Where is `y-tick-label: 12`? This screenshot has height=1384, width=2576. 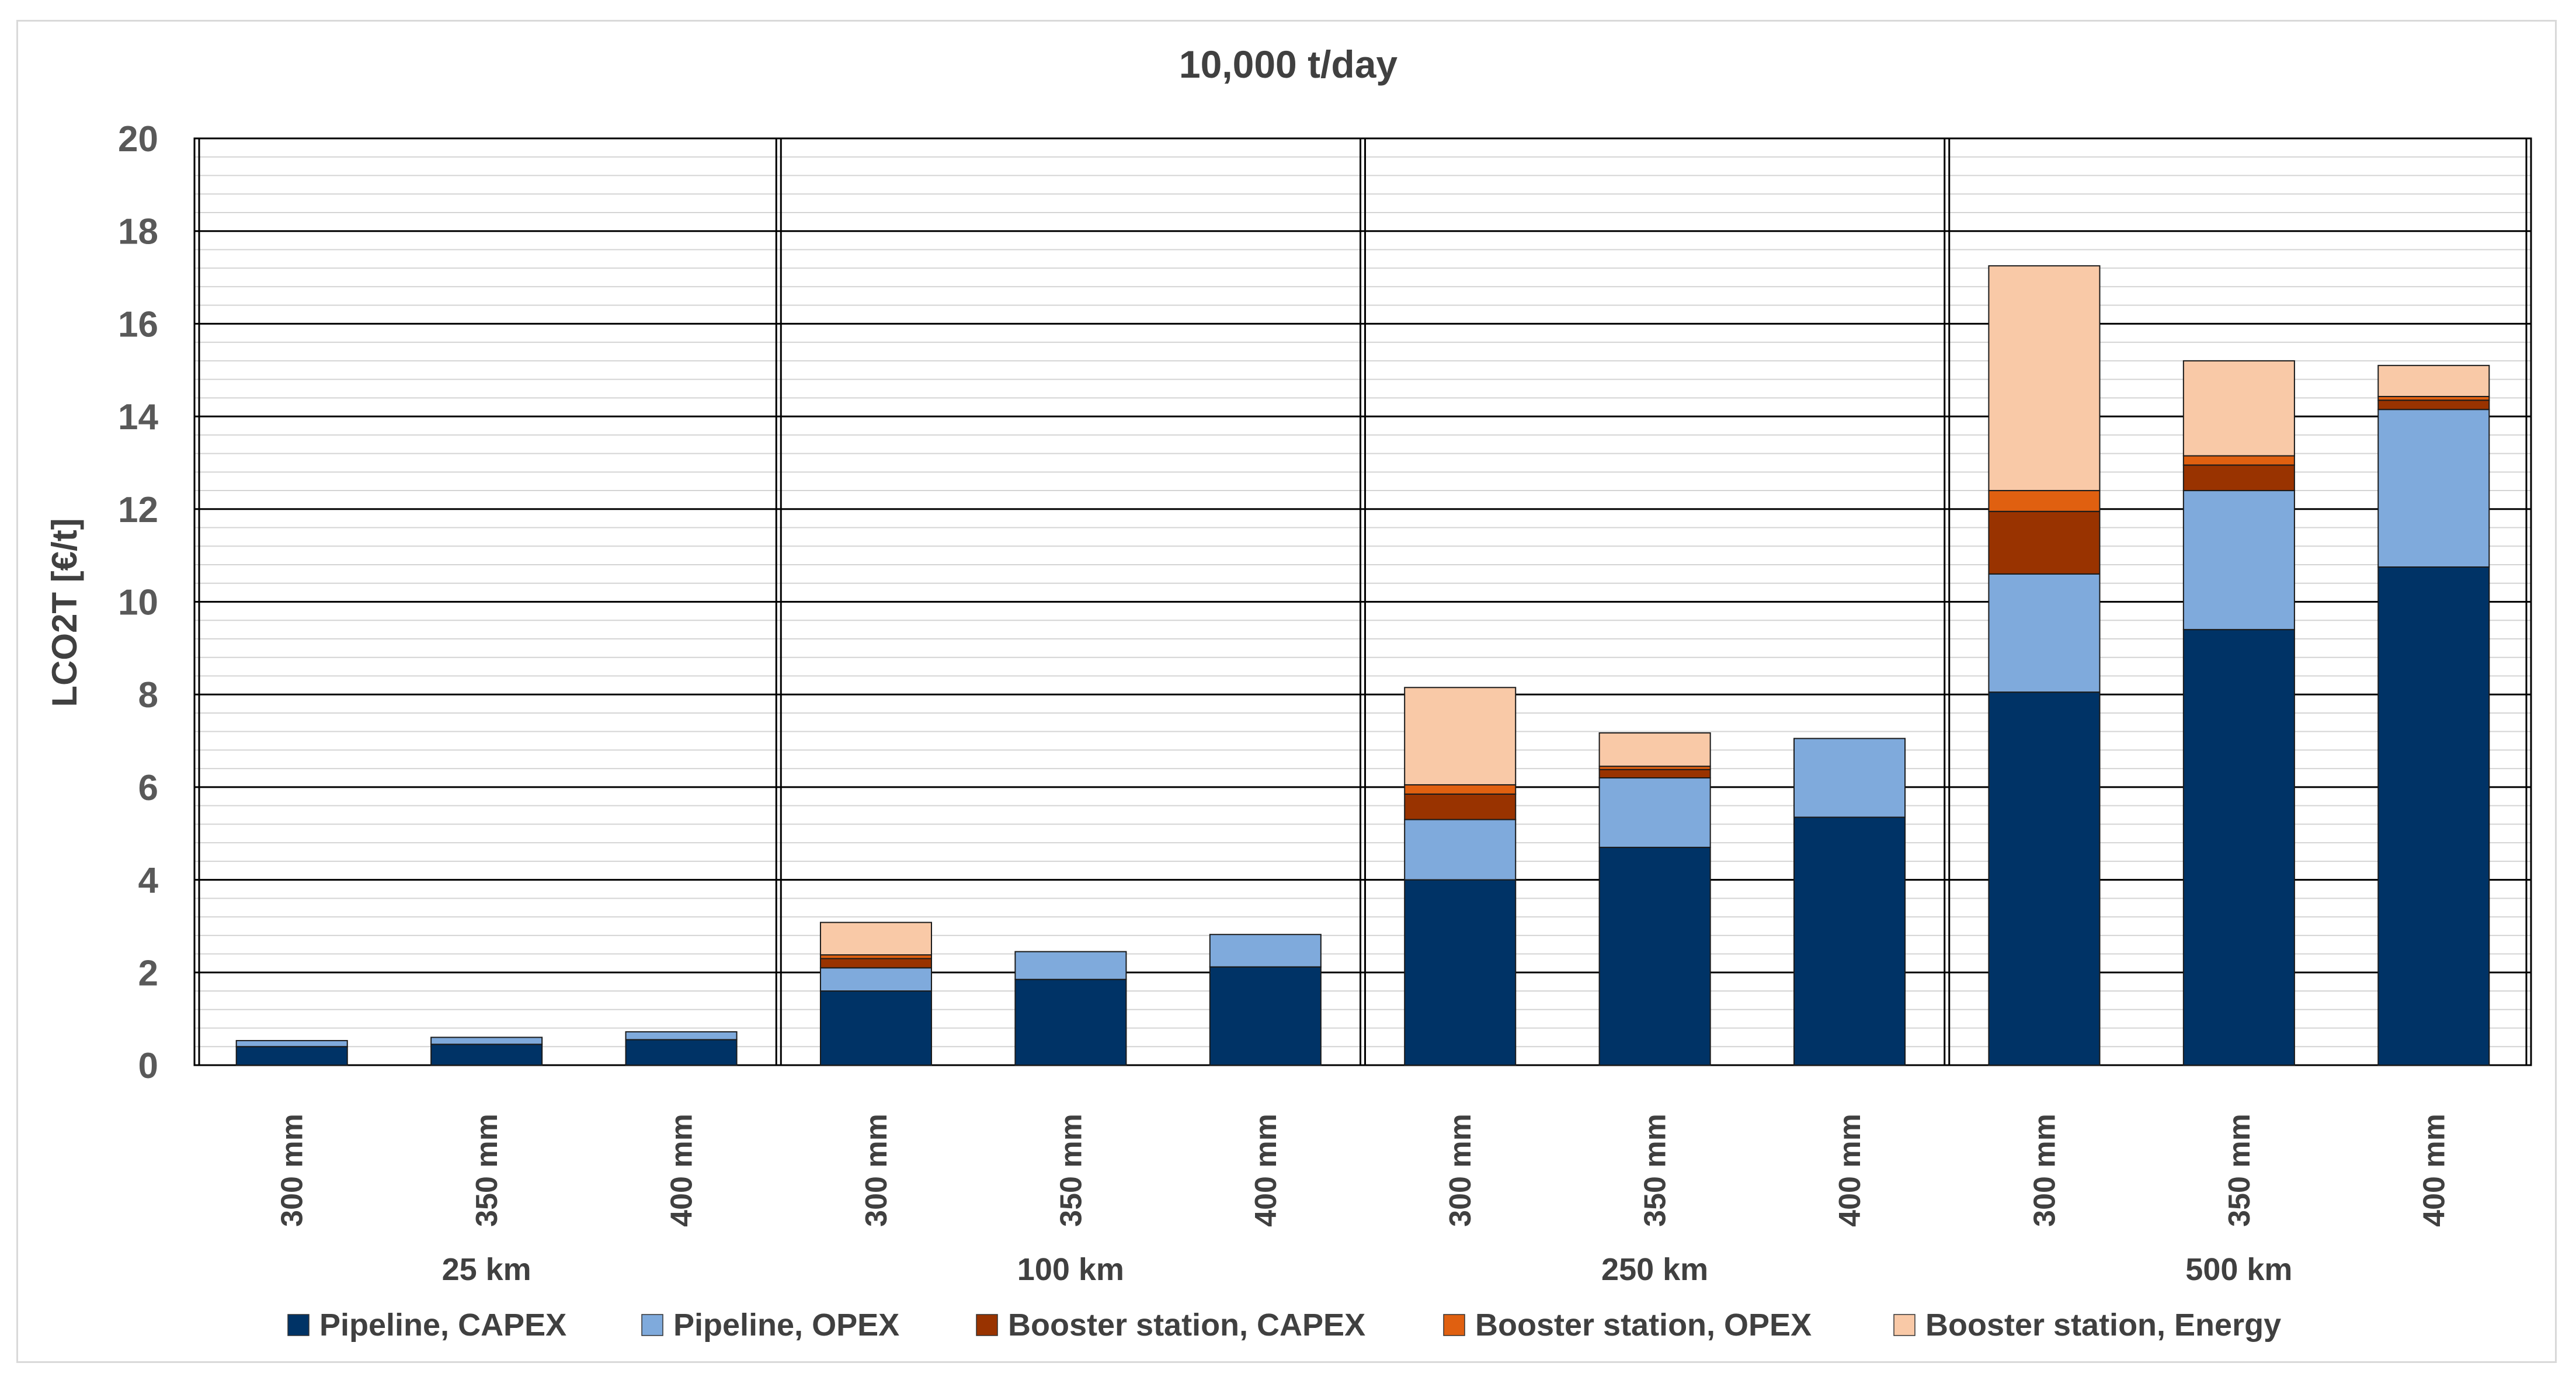 y-tick-label: 12 is located at coordinates (138, 510).